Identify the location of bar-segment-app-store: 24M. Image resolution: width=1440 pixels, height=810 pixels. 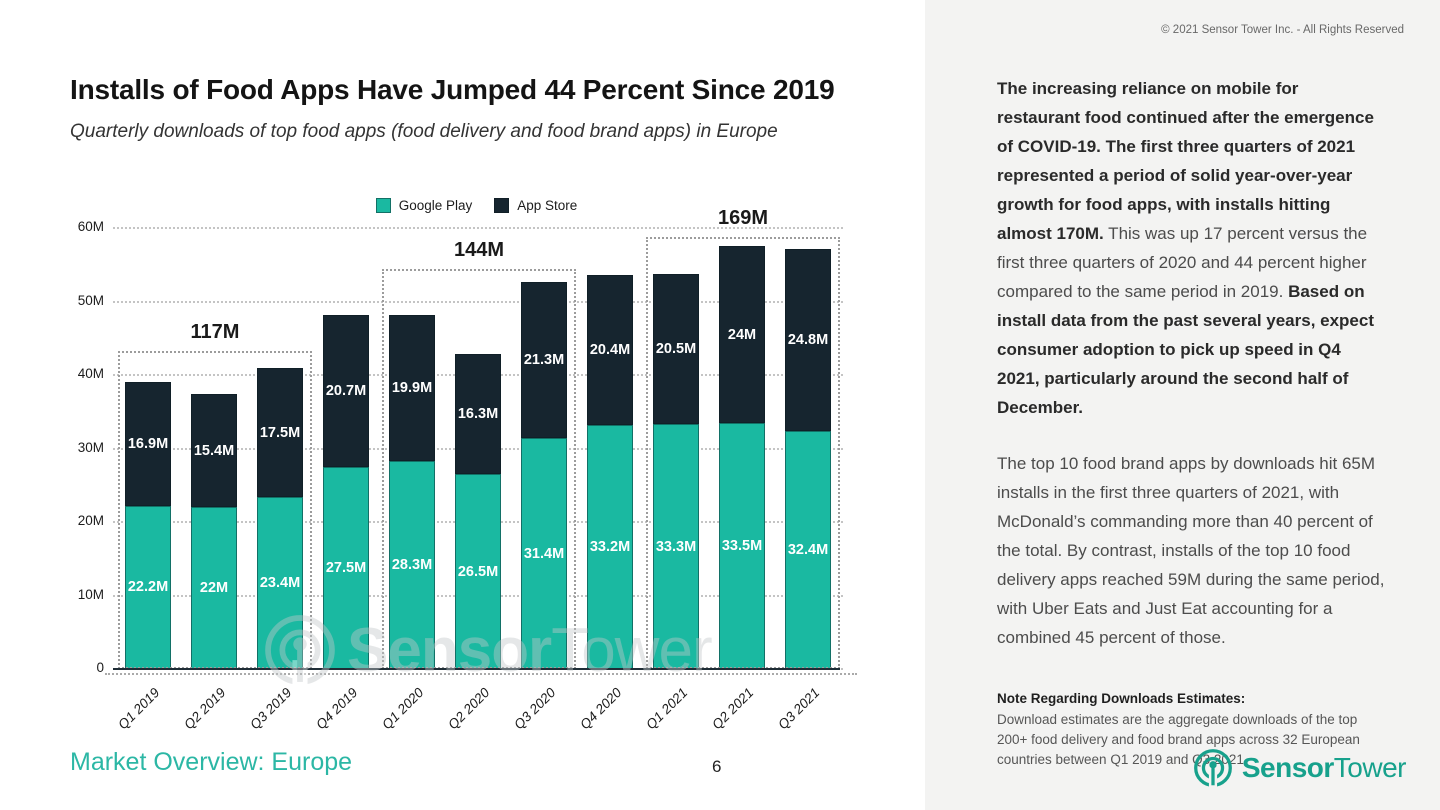
(742, 334).